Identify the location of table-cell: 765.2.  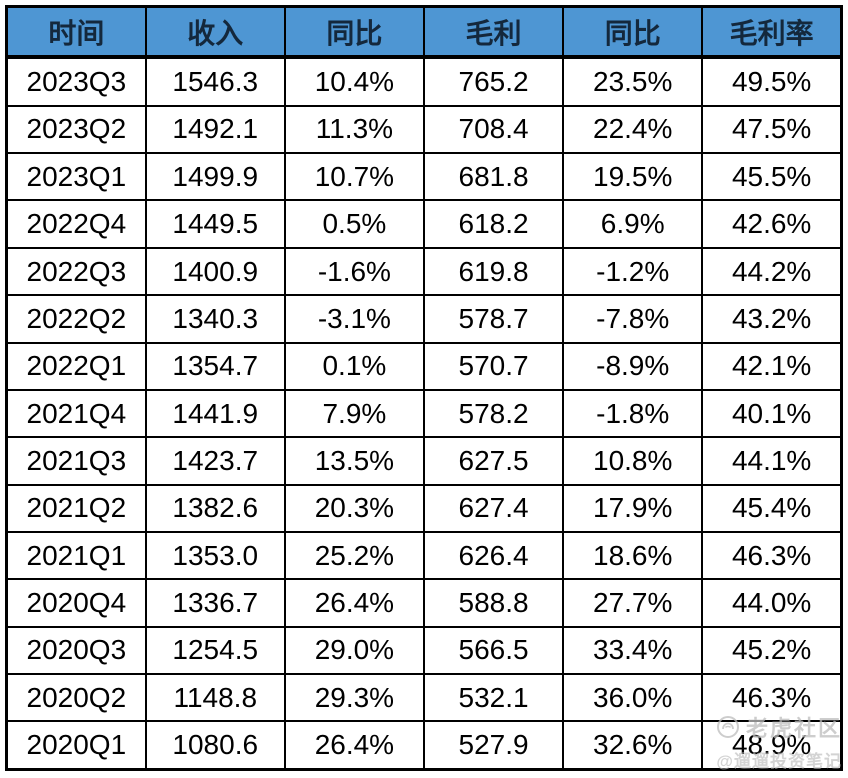
(493, 81).